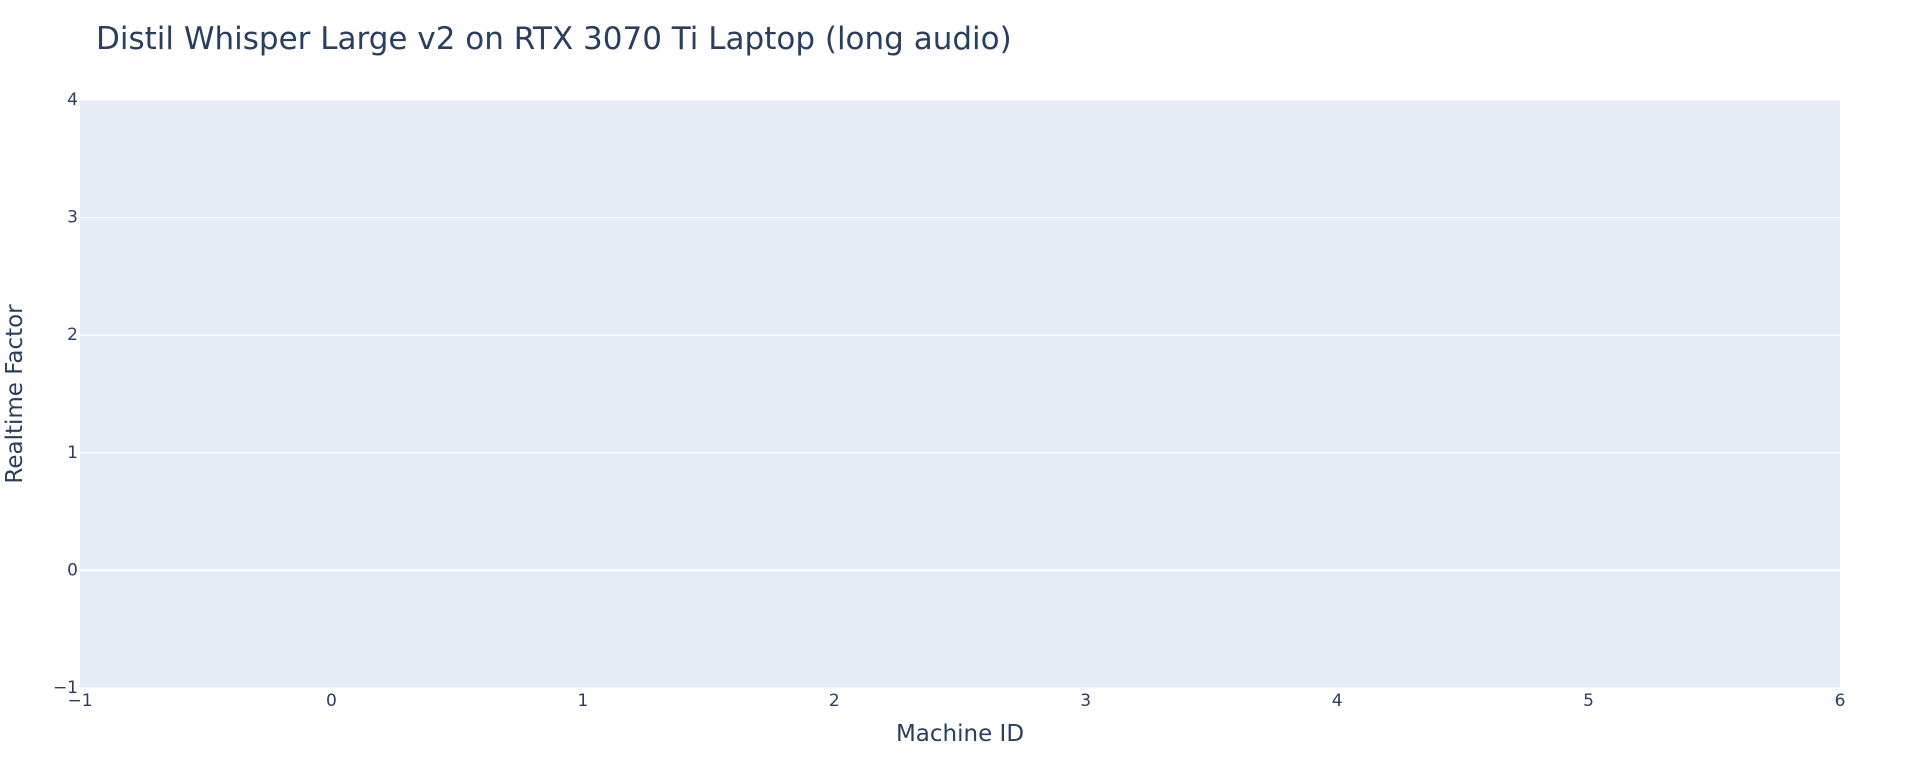  I want to click on x-axis-label: Machine ID, so click(960, 734).